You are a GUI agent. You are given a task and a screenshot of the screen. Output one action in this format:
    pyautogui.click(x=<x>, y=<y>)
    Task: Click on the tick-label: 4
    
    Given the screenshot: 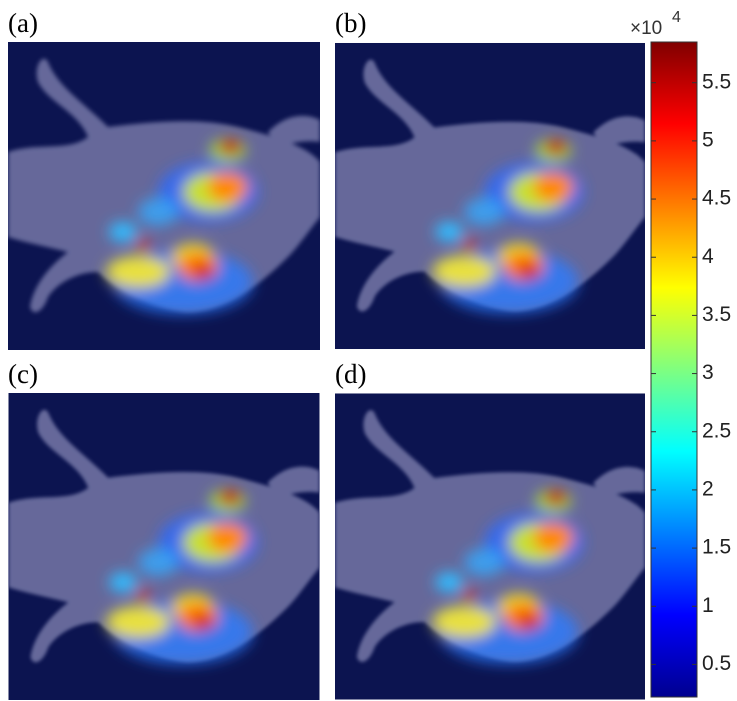 What is the action you would take?
    pyautogui.click(x=708, y=256)
    